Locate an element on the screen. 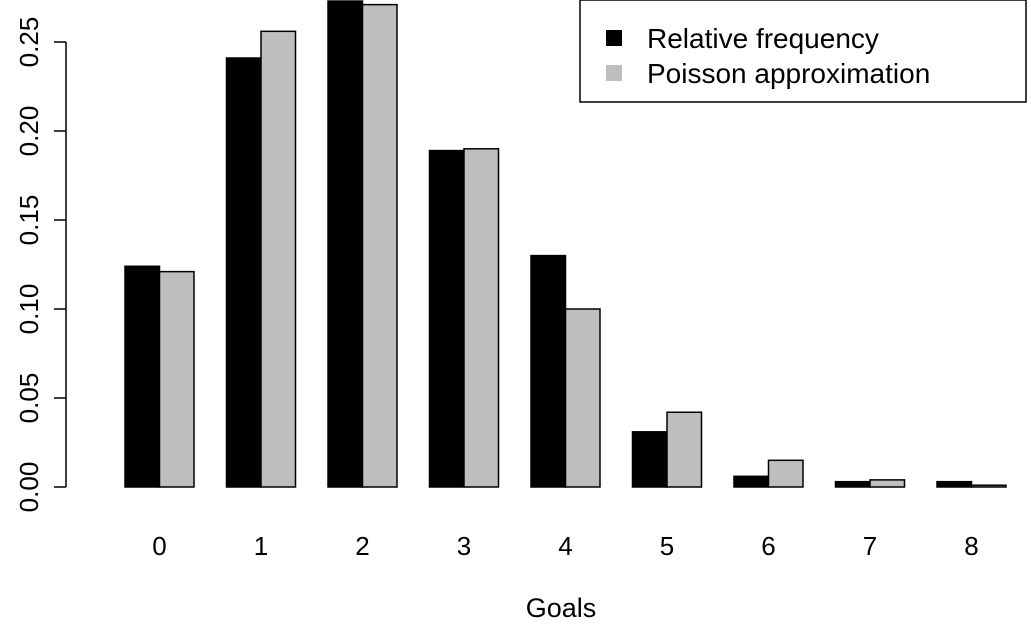 The height and width of the screenshot is (626, 1031). x-tick-label: 5 is located at coordinates (667, 546).